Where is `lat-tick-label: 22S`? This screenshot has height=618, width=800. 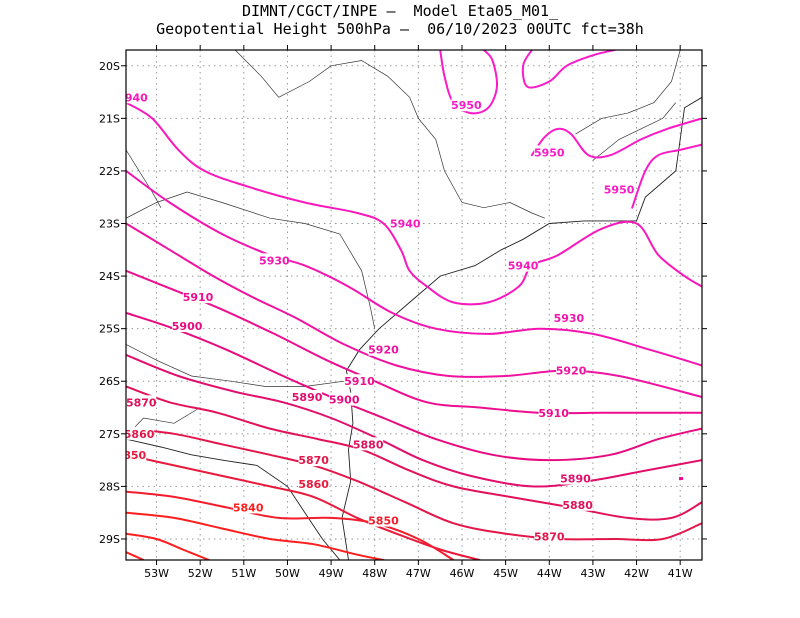 lat-tick-label: 22S is located at coordinates (109, 171).